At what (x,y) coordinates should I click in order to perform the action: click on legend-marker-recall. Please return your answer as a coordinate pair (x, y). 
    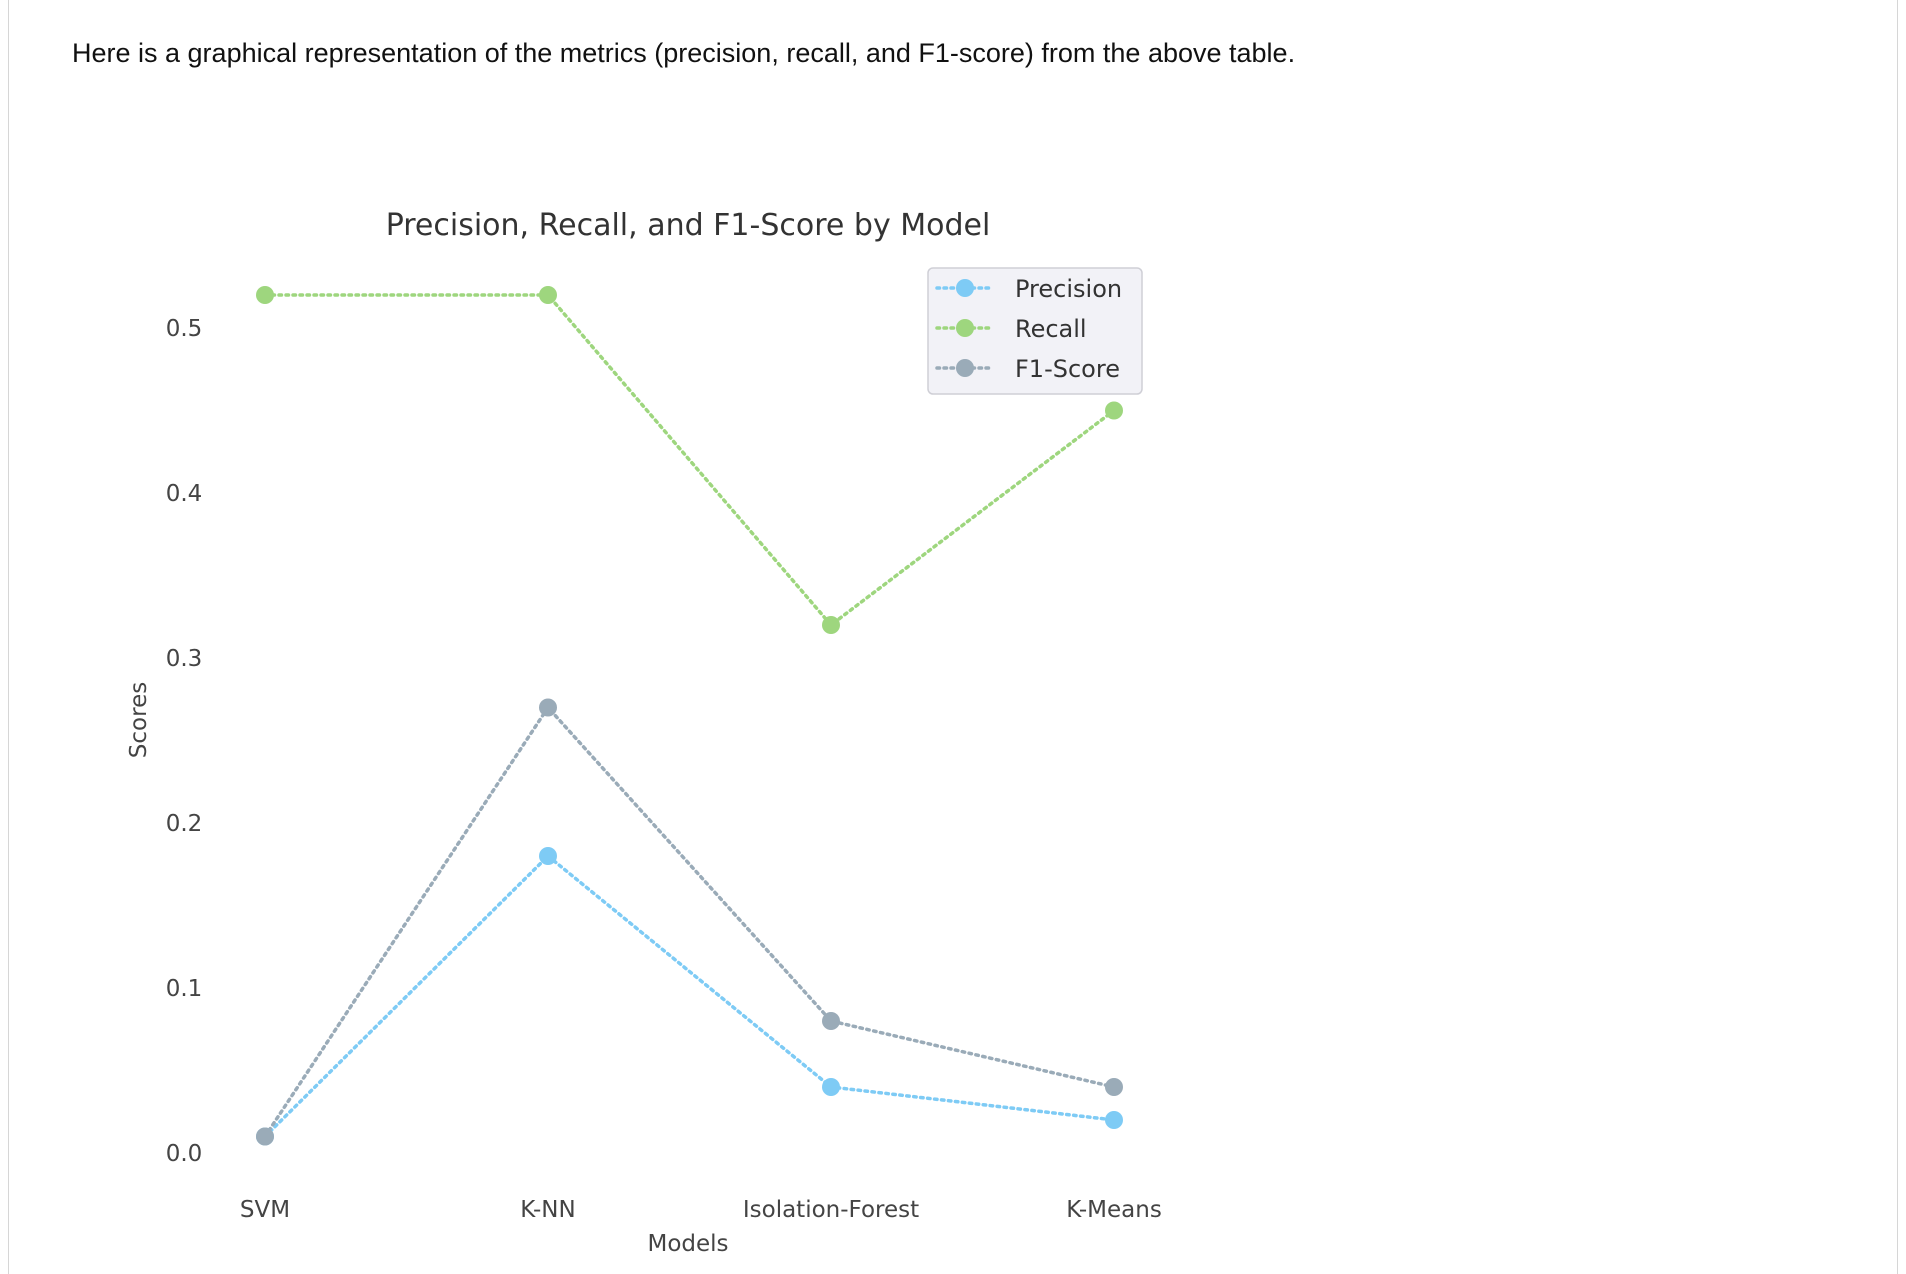
    Looking at the image, I should click on (965, 328).